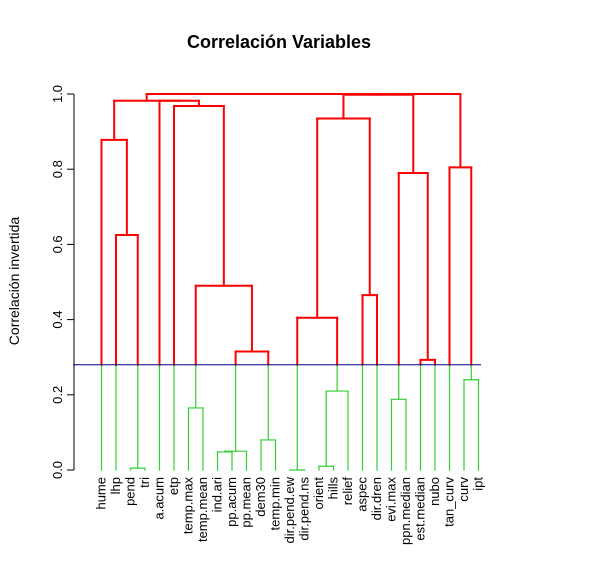  Describe the element at coordinates (463, 489) in the screenshot. I see `leaf-label: curv` at that location.